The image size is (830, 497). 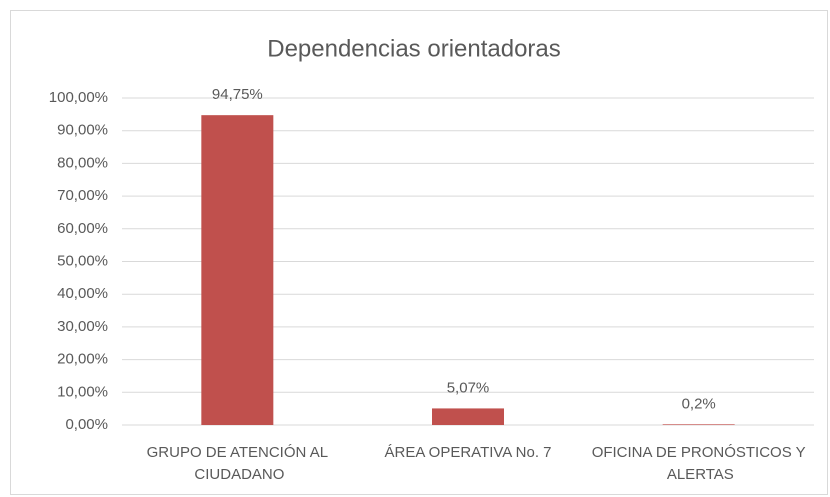 I want to click on y-tick-label: 70,00%, so click(x=82, y=195).